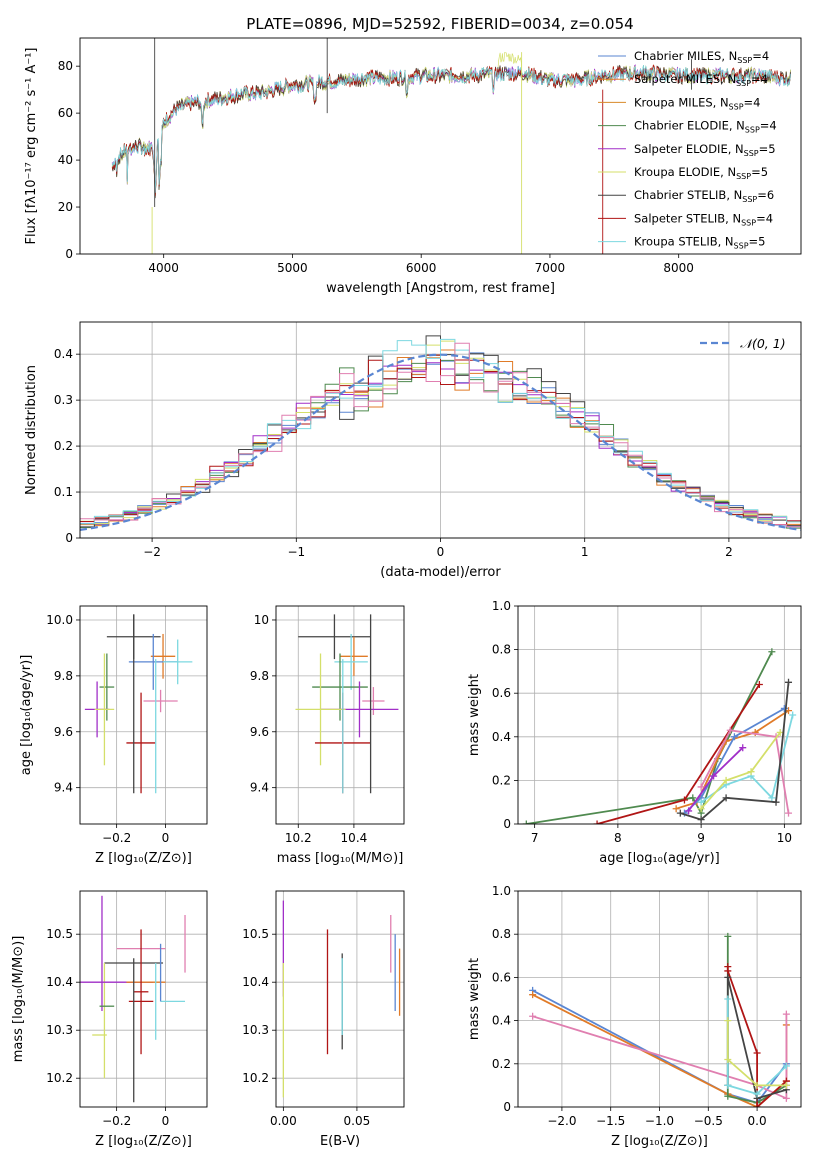 The height and width of the screenshot is (1170, 819). I want to click on y-tick-label: 9.6, so click(259, 732).